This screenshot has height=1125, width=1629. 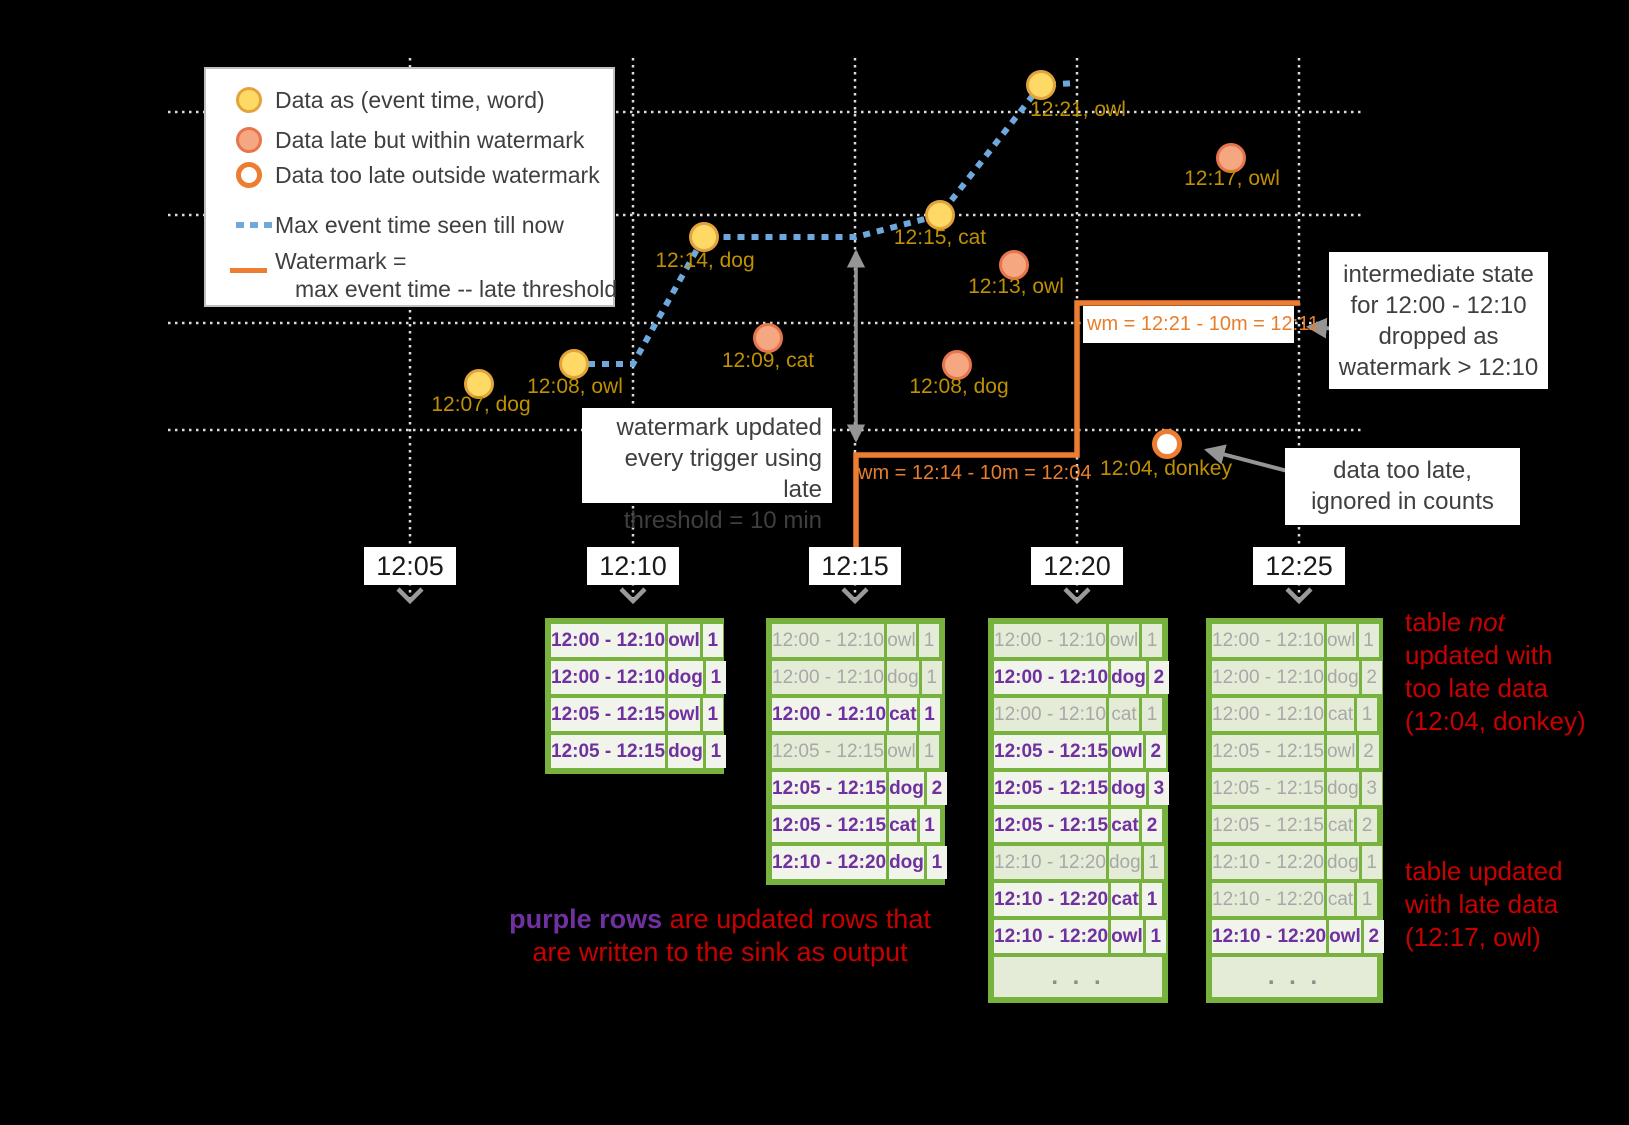 I want to click on table-row: 12:10 - 12:20 owl 1, so click(x=1080, y=936).